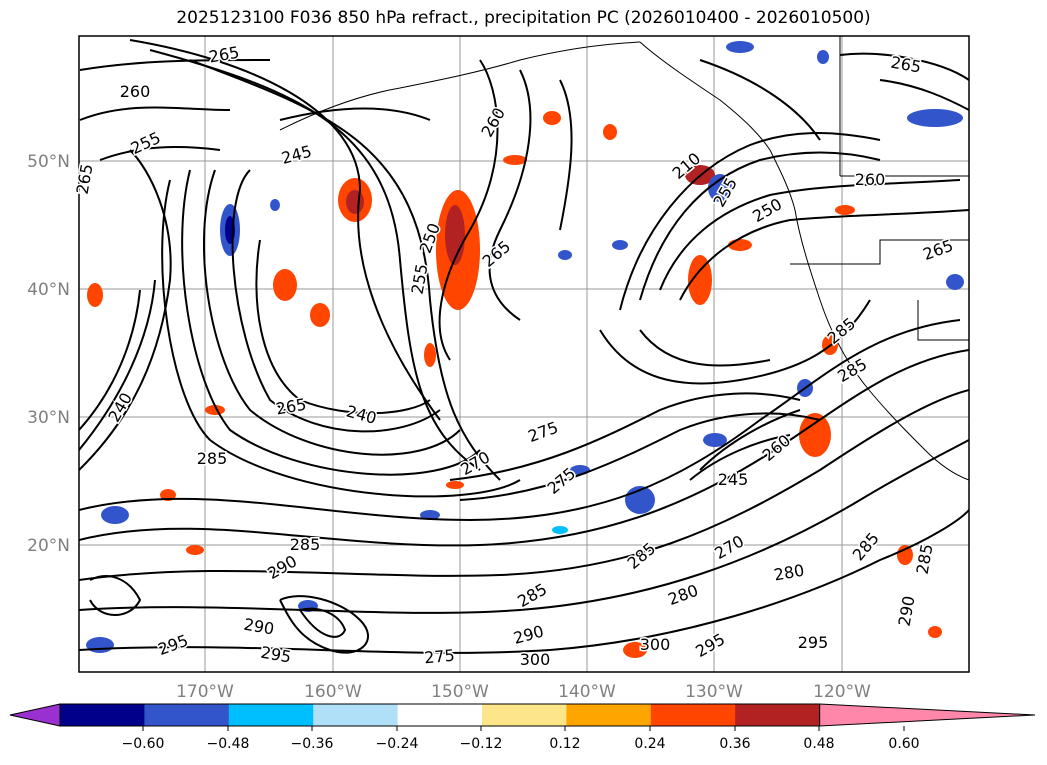  What do you see at coordinates (903, 744) in the screenshot?
I see `colorbar-tick-label: 0.60` at bounding box center [903, 744].